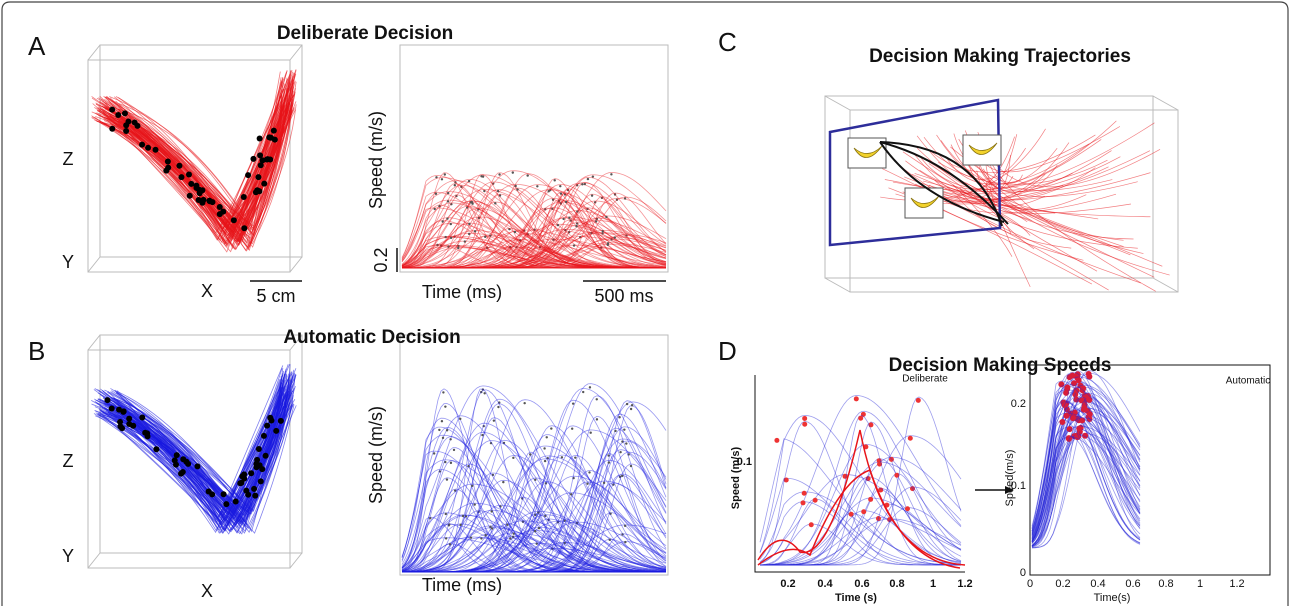 This screenshot has width=1290, height=606. Describe the element at coordinates (856, 598) in the screenshot. I see `axis-label: Time (s)` at that location.